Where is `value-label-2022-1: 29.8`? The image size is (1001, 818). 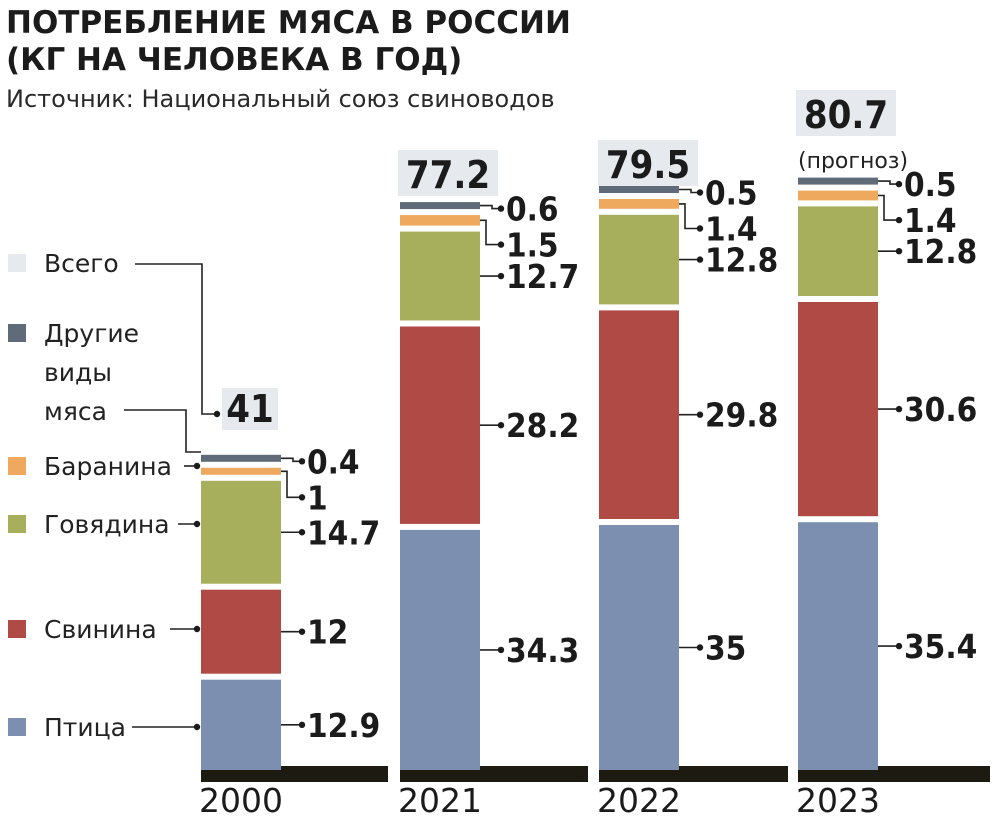
value-label-2022-1: 29.8 is located at coordinates (741, 415).